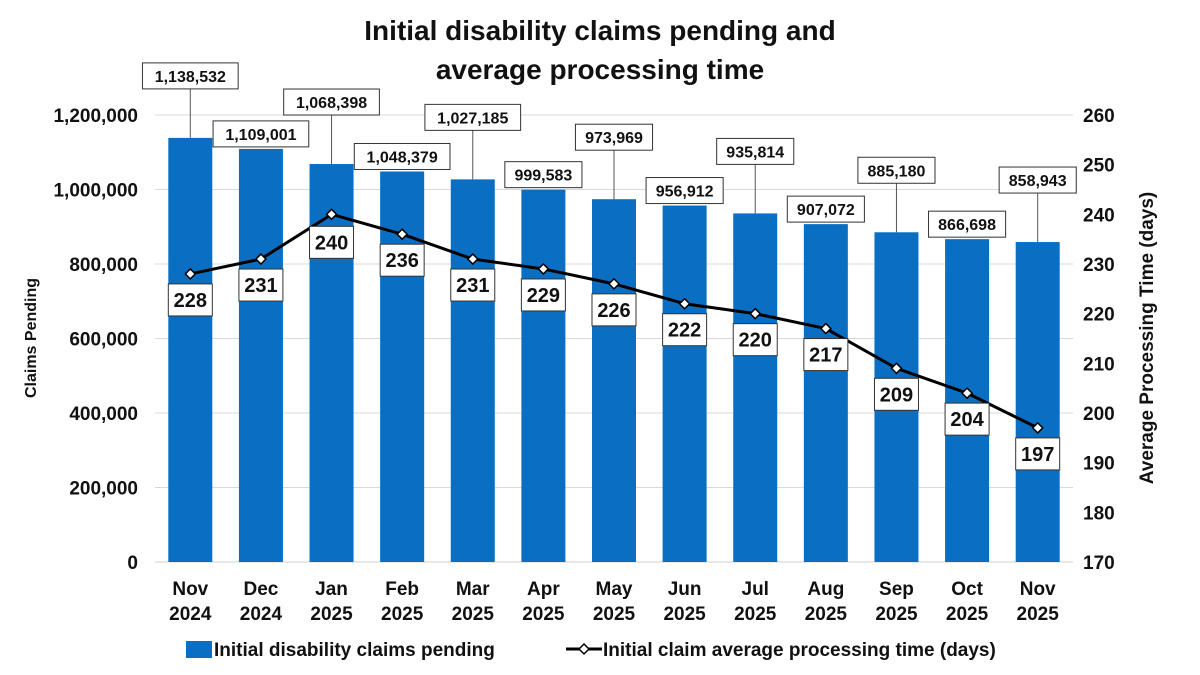  What do you see at coordinates (1099, 265) in the screenshot?
I see `y-right-tick-label: 230` at bounding box center [1099, 265].